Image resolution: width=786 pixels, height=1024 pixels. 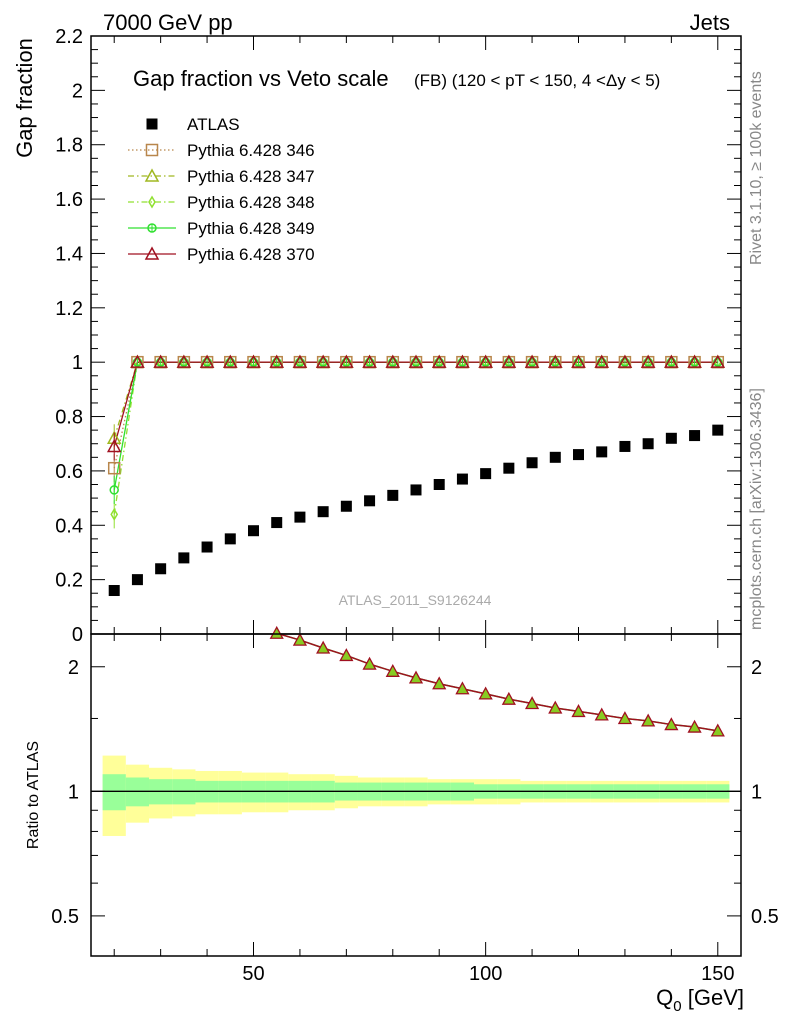 I want to click on legend-label: Pythia 6.428 349, so click(x=251, y=228).